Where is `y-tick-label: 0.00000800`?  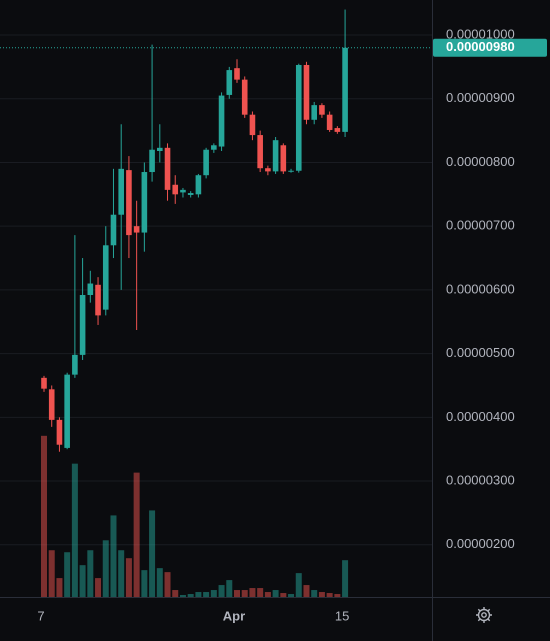
y-tick-label: 0.00000800 is located at coordinates (480, 161).